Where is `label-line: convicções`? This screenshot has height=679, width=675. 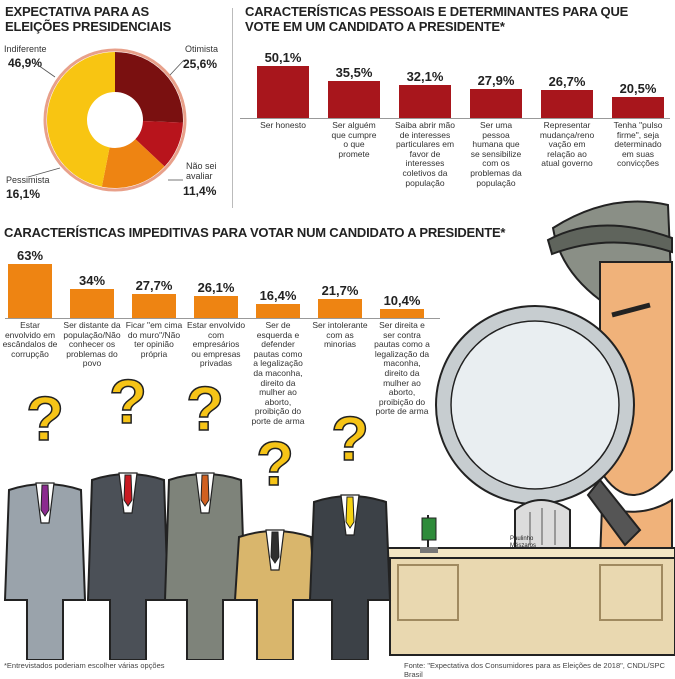 label-line: convicções is located at coordinates (638, 163).